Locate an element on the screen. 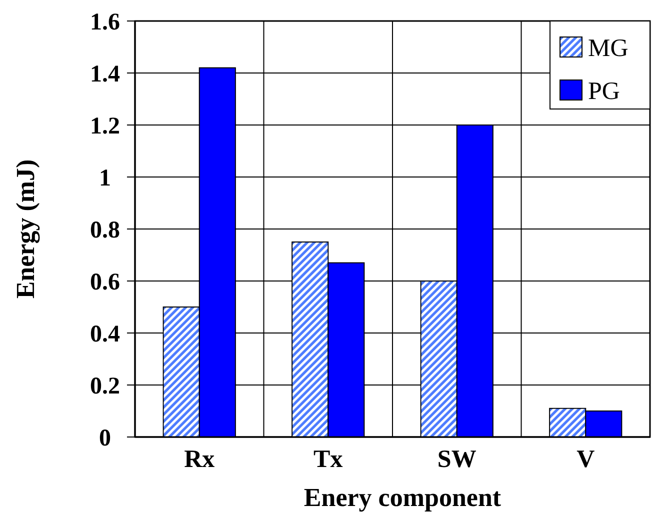 The height and width of the screenshot is (514, 652). y-tick-label: 1.4 is located at coordinates (105, 74).